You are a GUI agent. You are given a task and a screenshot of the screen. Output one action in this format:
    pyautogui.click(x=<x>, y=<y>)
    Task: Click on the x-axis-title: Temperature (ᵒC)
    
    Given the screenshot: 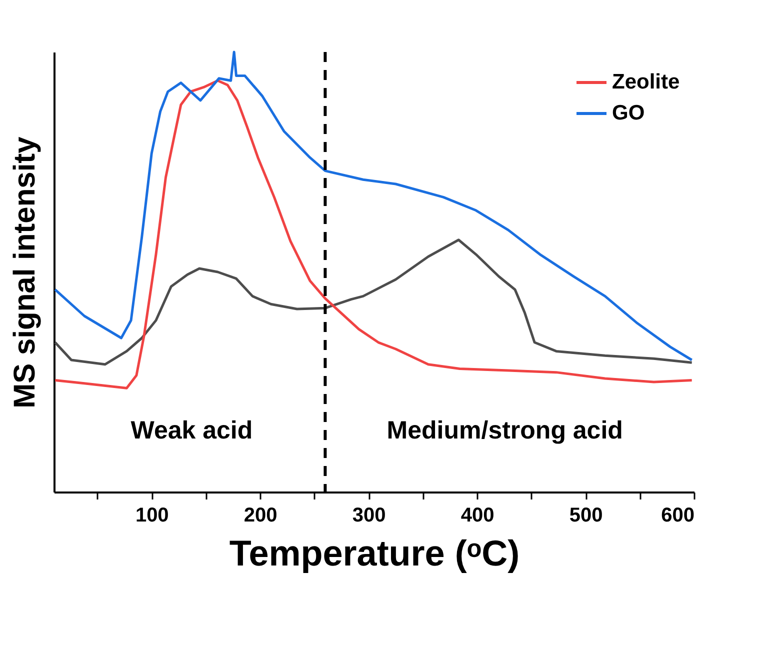 What is the action you would take?
    pyautogui.click(x=374, y=553)
    